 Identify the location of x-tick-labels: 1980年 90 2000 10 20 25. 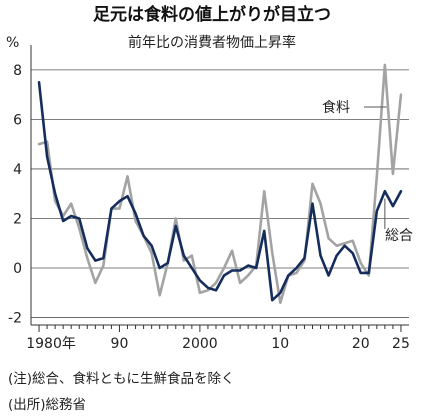
(218, 344).